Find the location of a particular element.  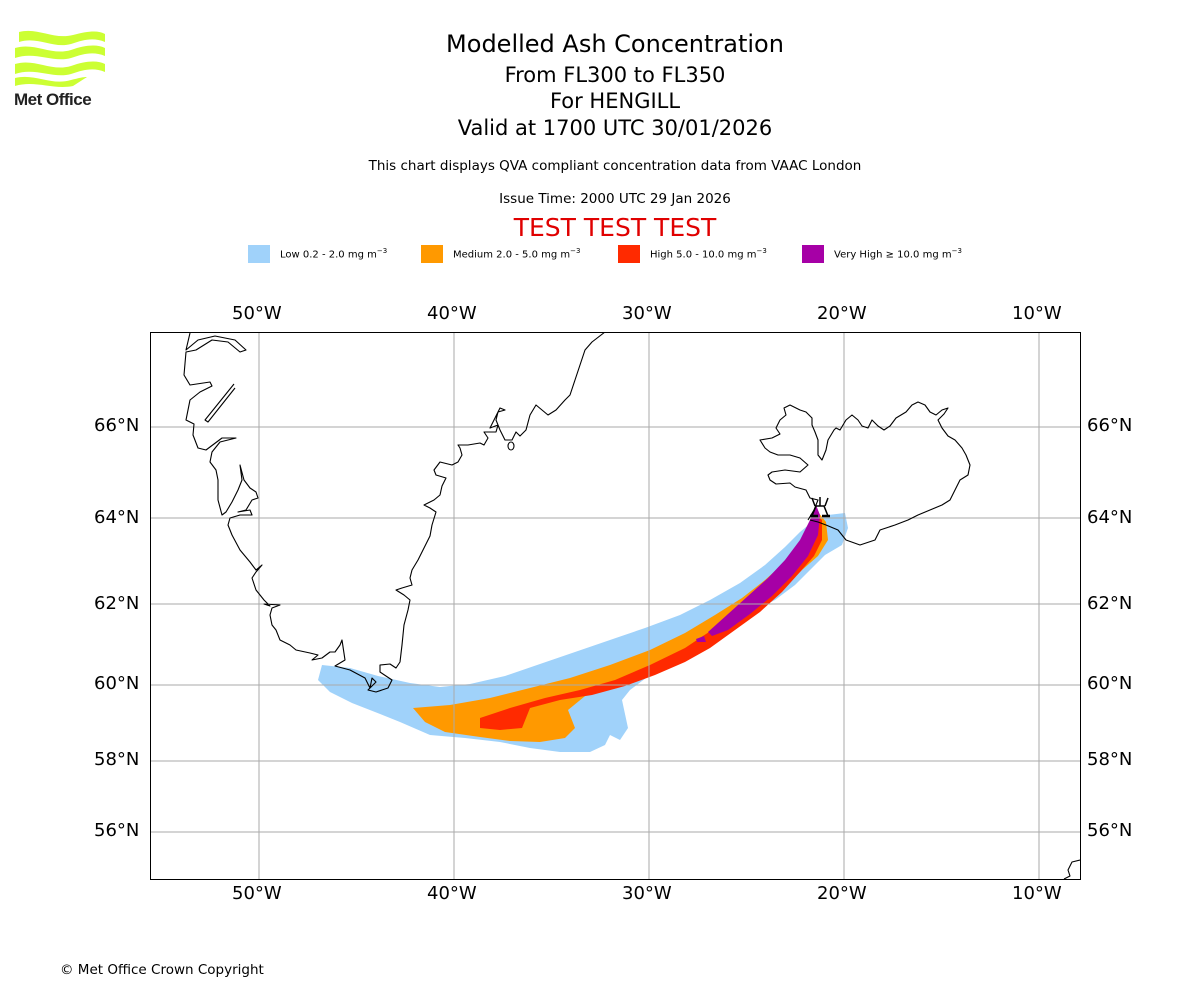

lat-tick-left: 64°N is located at coordinates (117, 517).